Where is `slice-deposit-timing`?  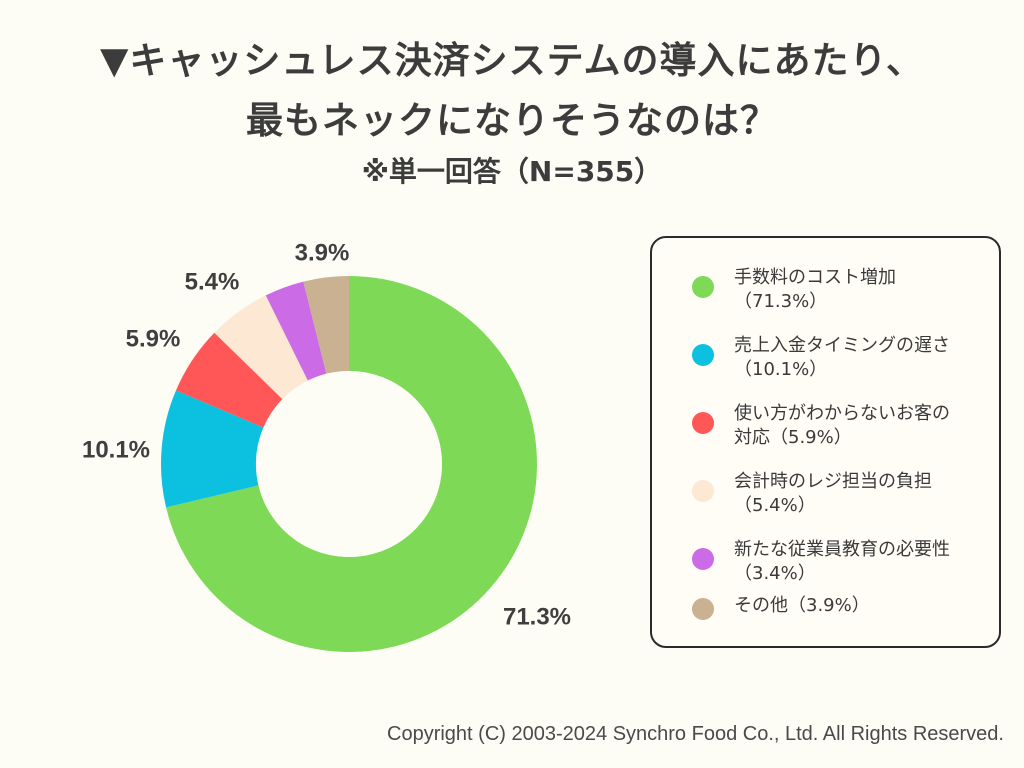 slice-deposit-timing is located at coordinates (212, 449).